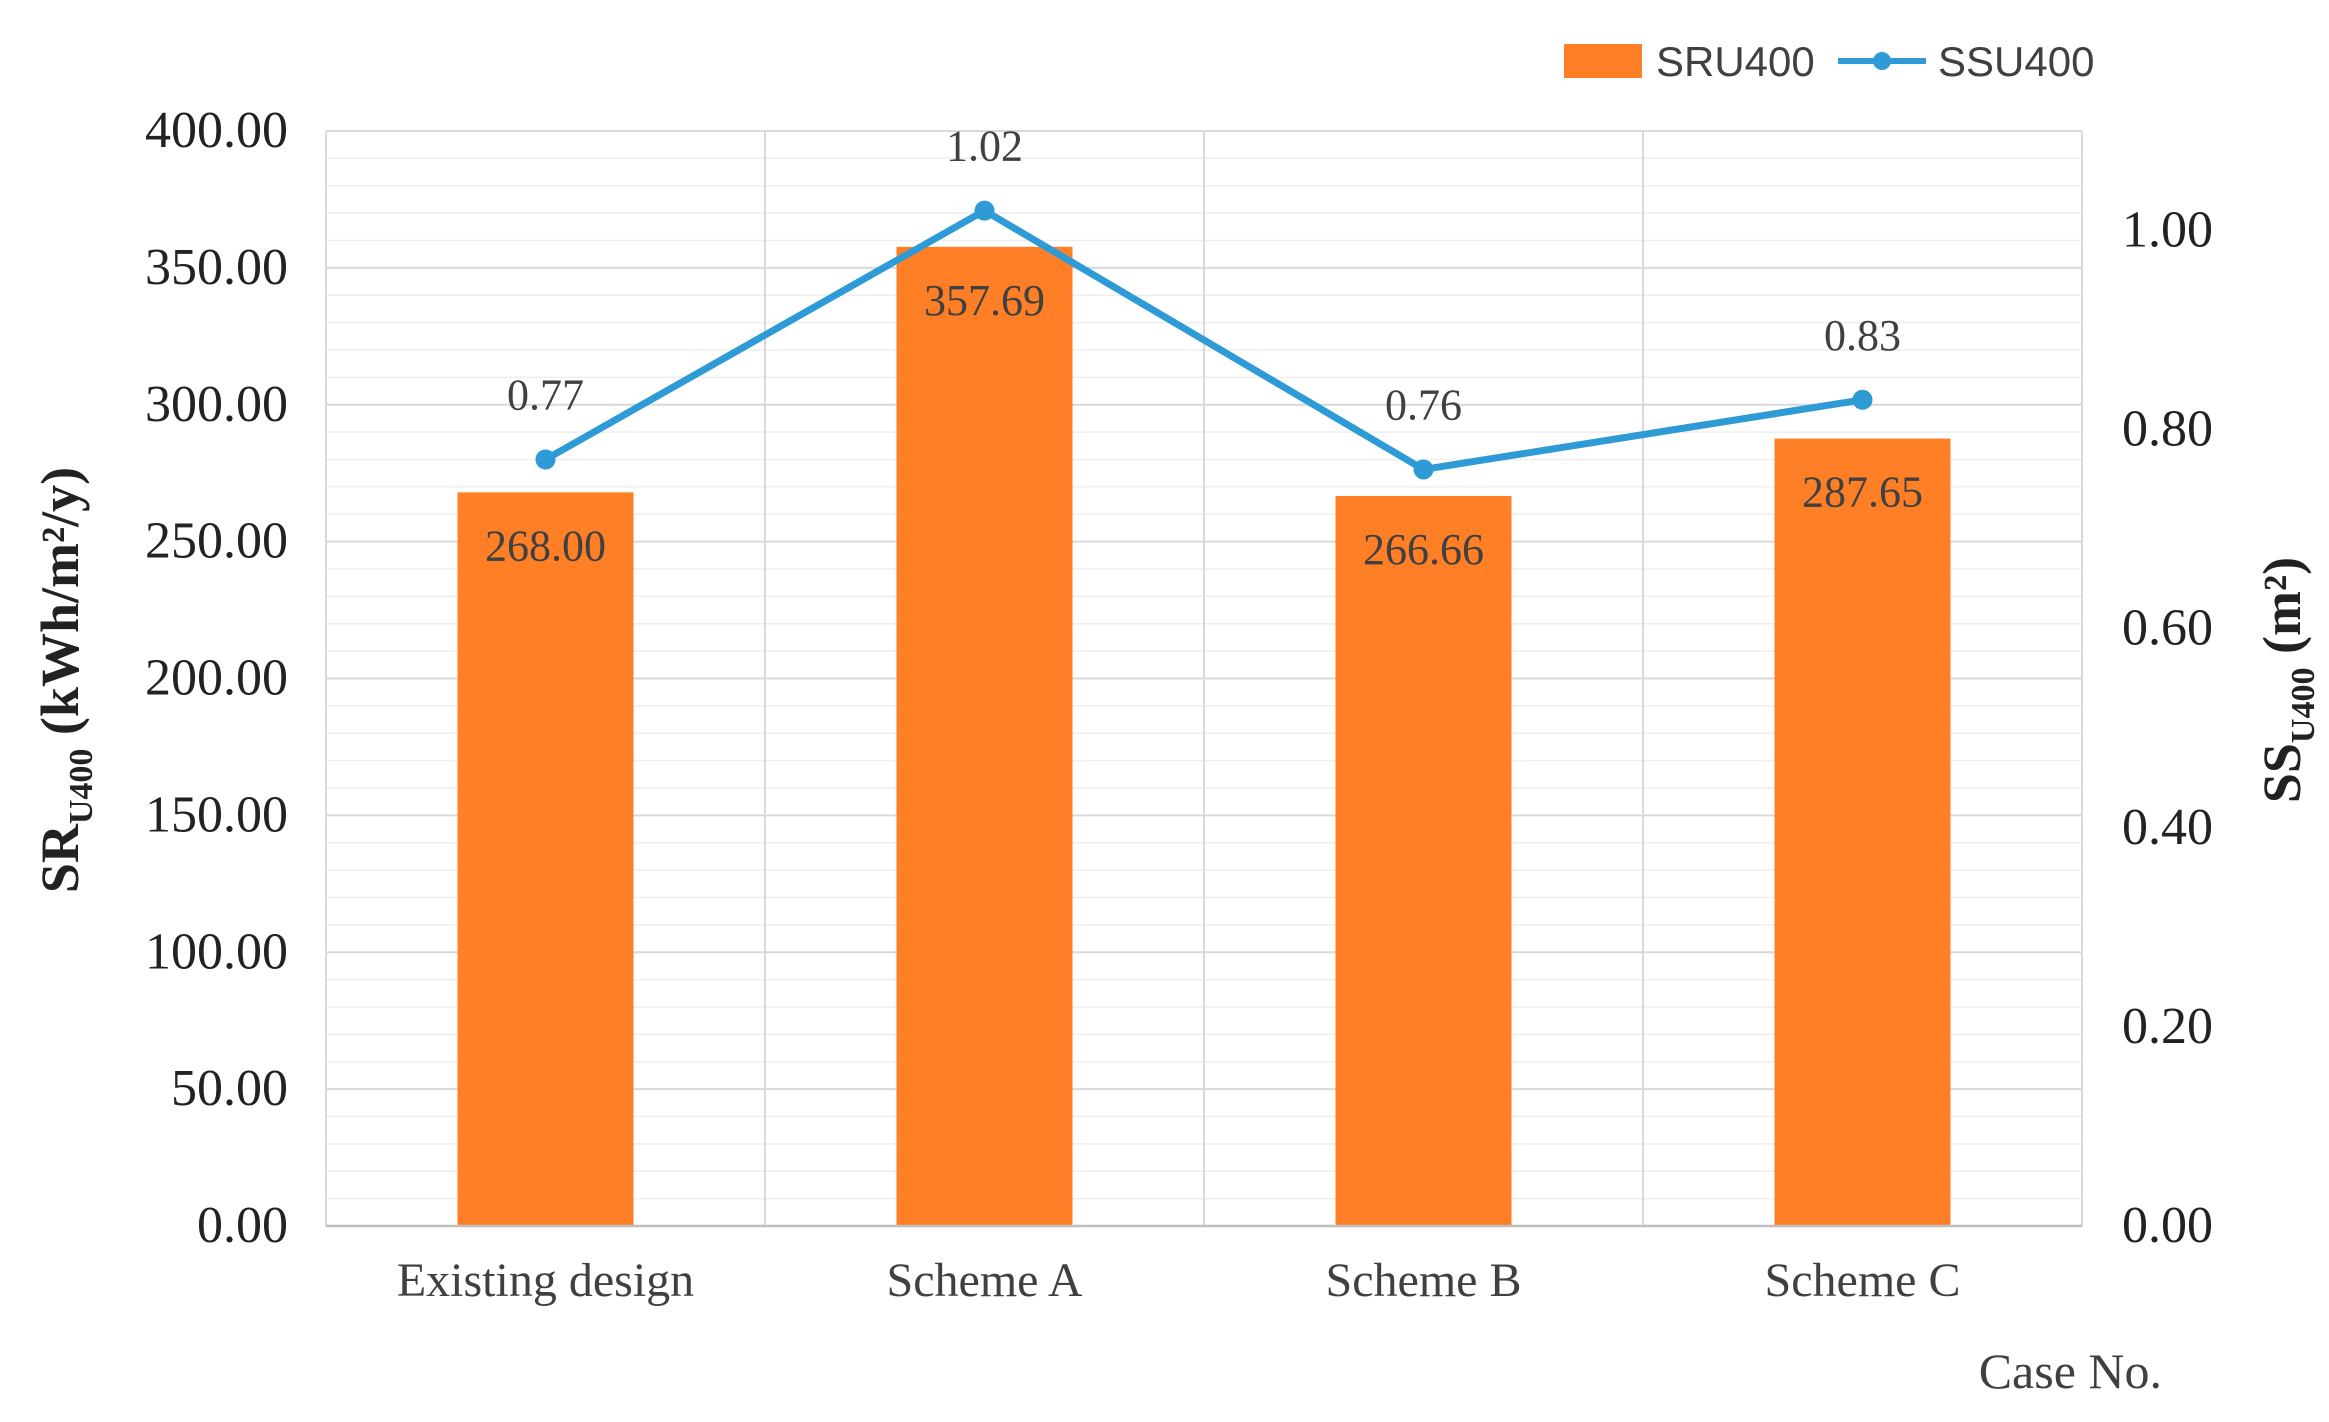  Describe the element at coordinates (1829, 61) in the screenshot. I see `legend: SRU400 SSU400` at that location.